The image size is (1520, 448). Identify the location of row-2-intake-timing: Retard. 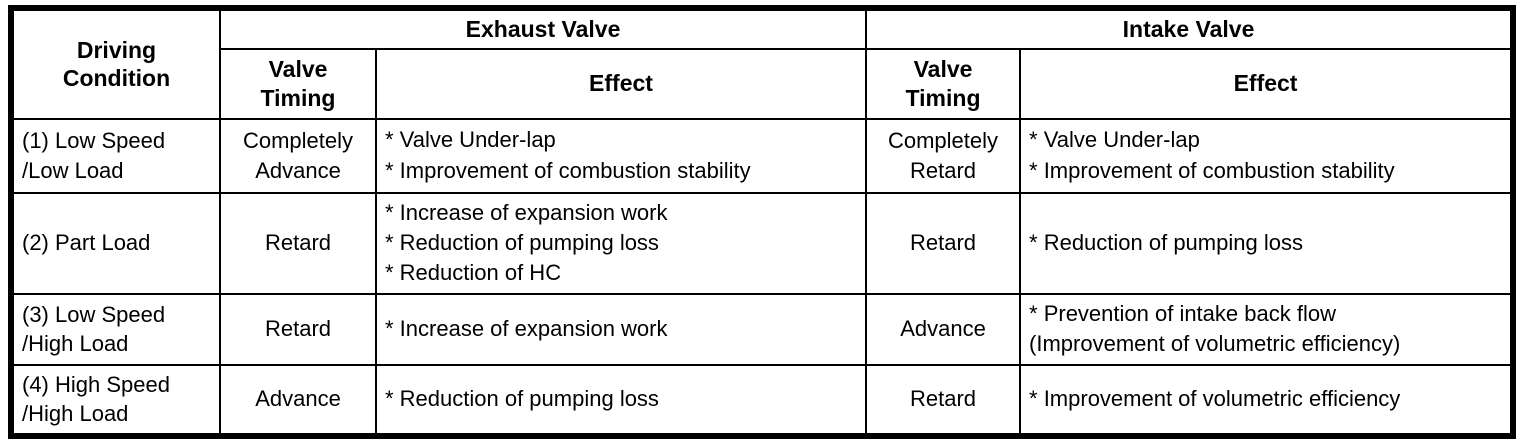
(943, 243).